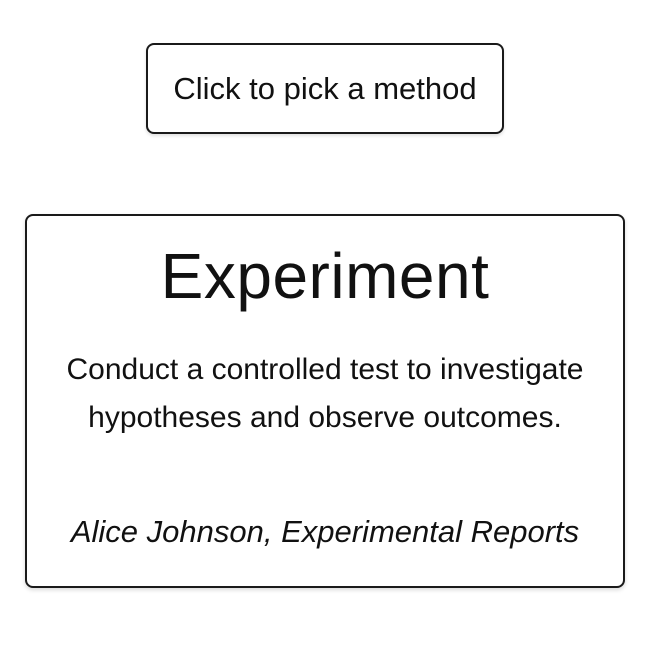 The image size is (650, 650). I want to click on method-title: Experiment, so click(325, 276).